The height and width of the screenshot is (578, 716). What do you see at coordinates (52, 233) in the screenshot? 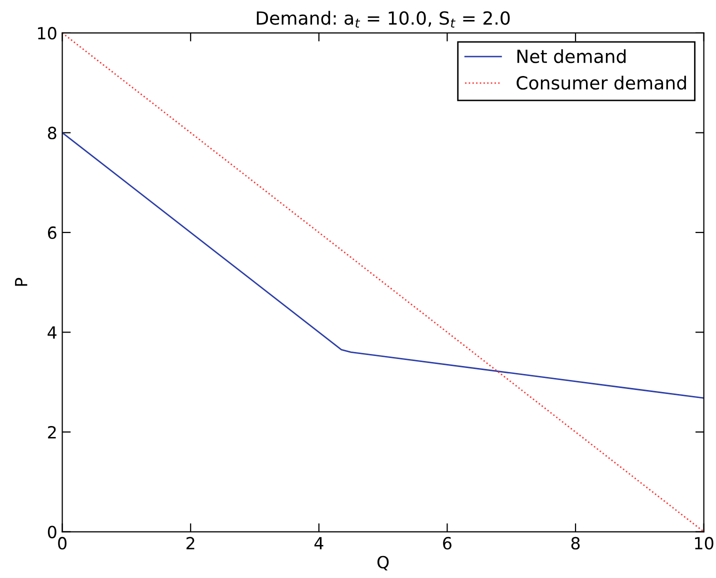
I see `y-tick-label: 6` at bounding box center [52, 233].